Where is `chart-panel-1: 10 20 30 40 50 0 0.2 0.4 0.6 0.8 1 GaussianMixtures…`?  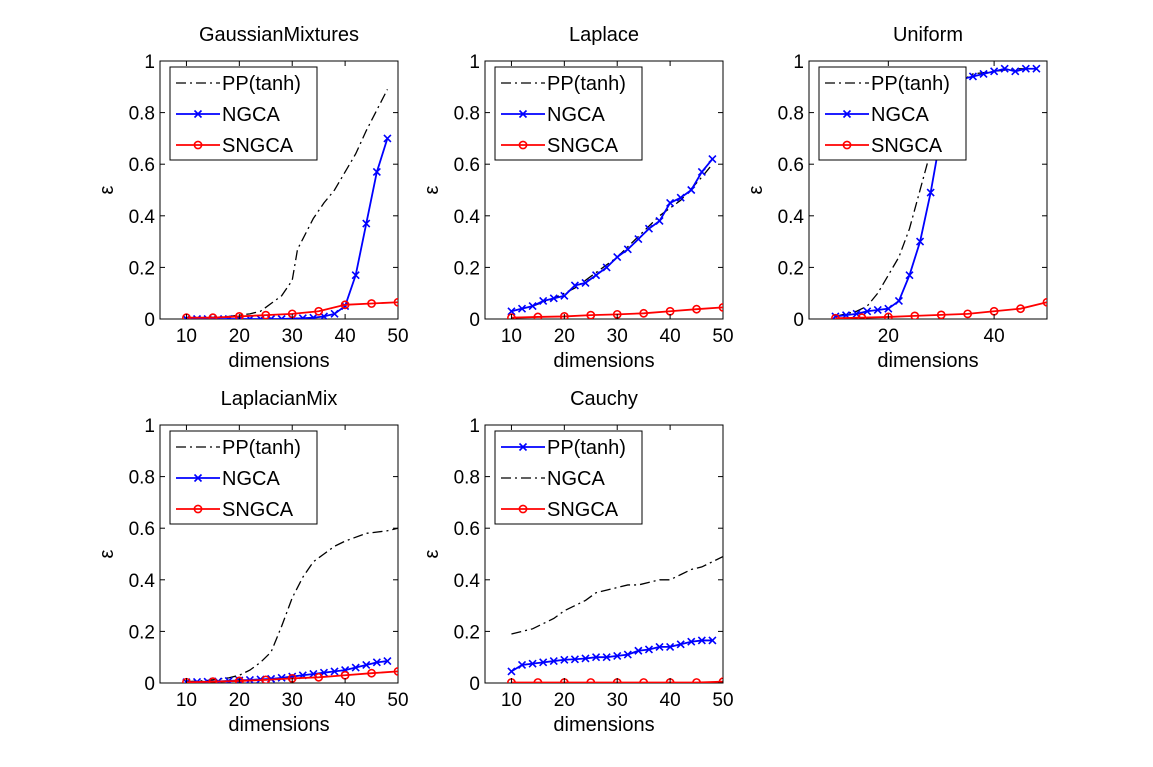 chart-panel-1: 10 20 30 40 50 0 0.2 0.4 0.6 0.8 1 GaussianMixtures… is located at coordinates (252, 198).